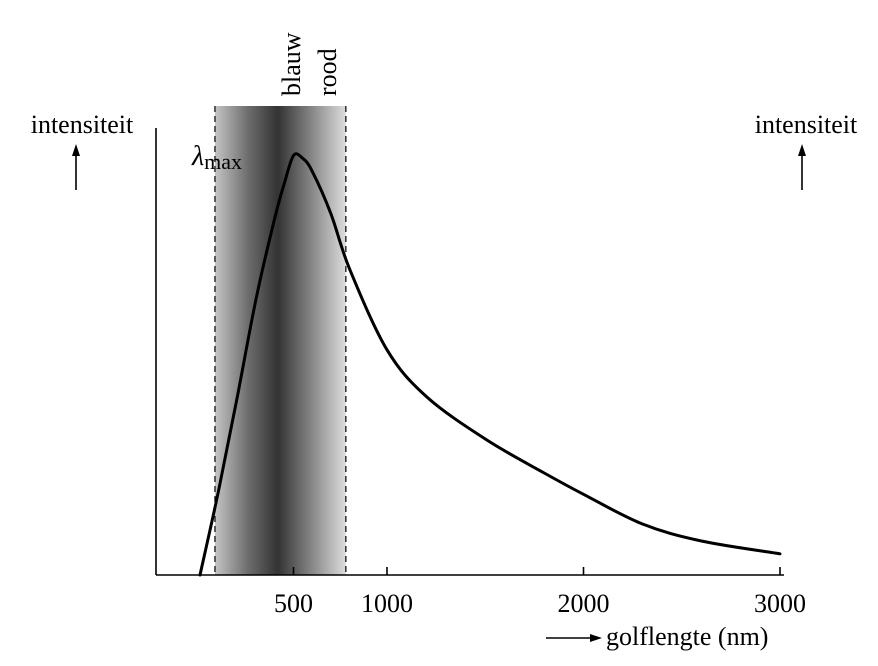  Describe the element at coordinates (82, 124) in the screenshot. I see `y-label-left: intensiteit` at that location.